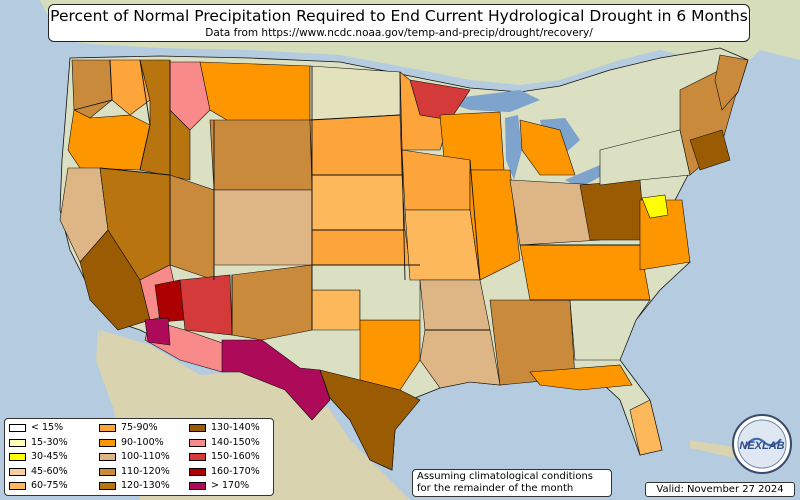  What do you see at coordinates (235, 442) in the screenshot?
I see `legend-label: 140-150%` at bounding box center [235, 442].